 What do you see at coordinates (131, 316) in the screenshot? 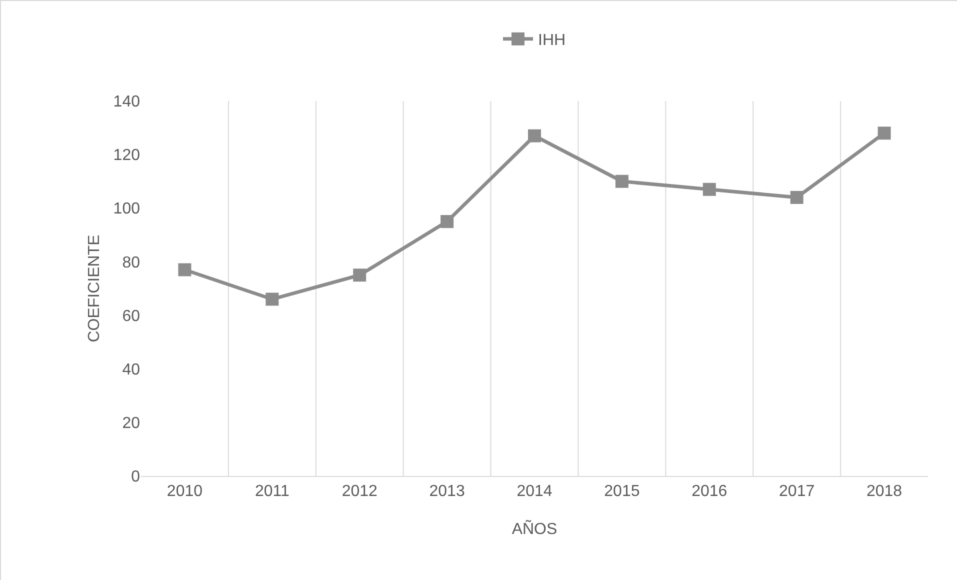
I see `y-tick-label: 60` at bounding box center [131, 316].